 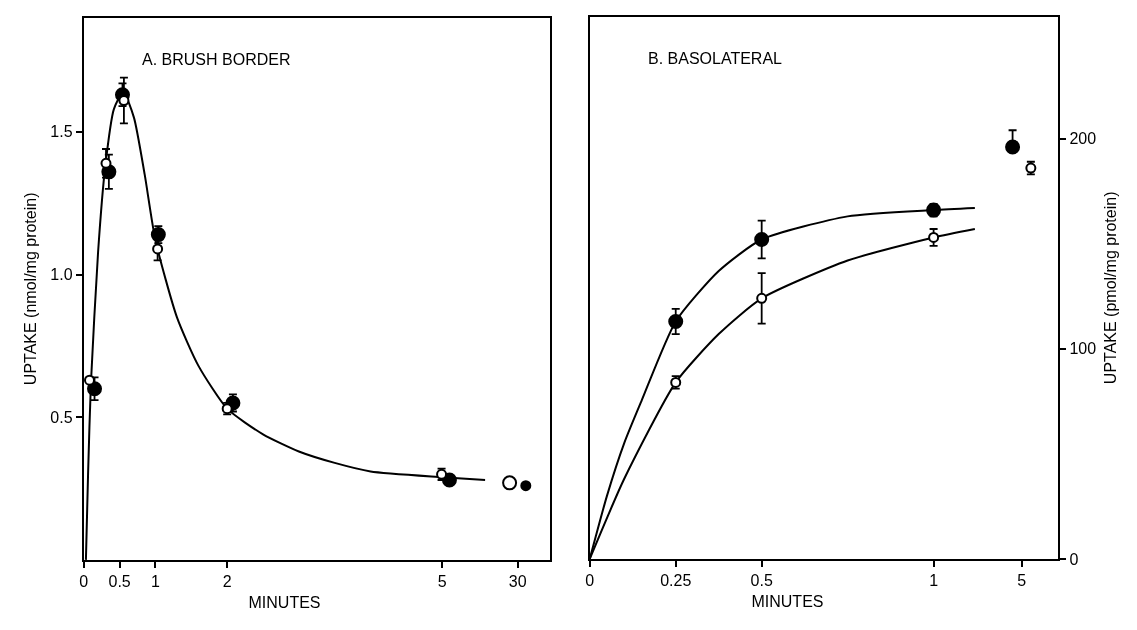 I want to click on y-tick-label: 1.0, so click(x=61, y=275).